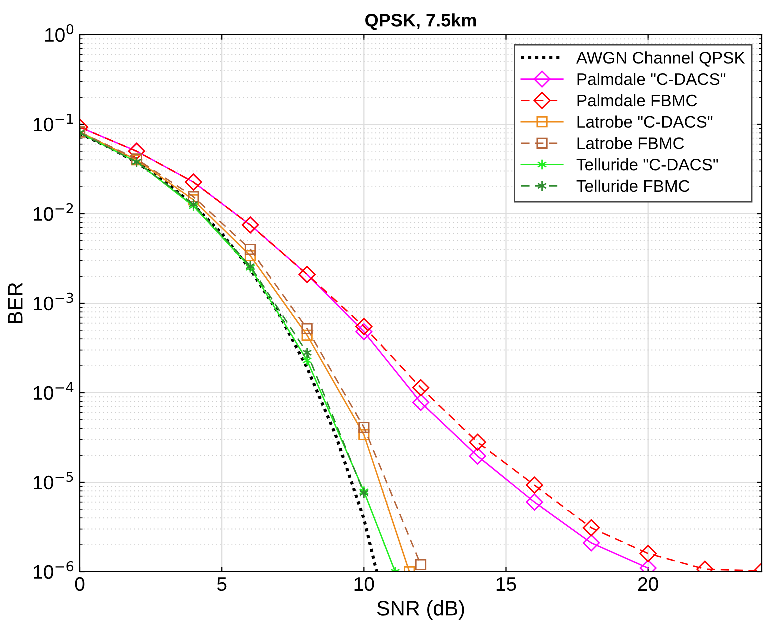 The image size is (766, 635). What do you see at coordinates (420, 610) in the screenshot?
I see `x-axis-title: SNR (dB)` at bounding box center [420, 610].